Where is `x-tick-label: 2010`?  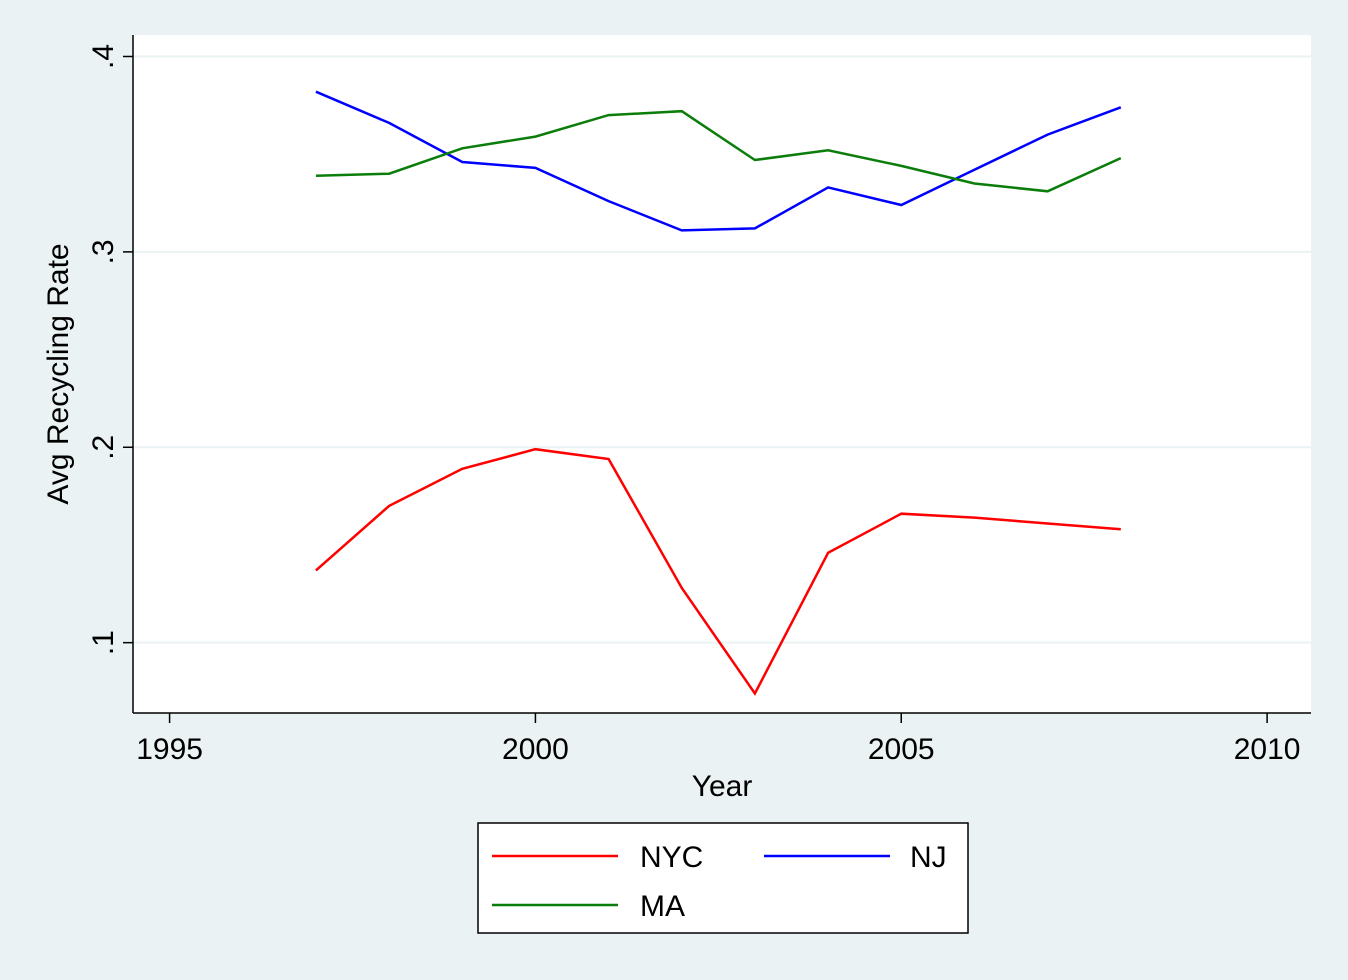 x-tick-label: 2010 is located at coordinates (1267, 749).